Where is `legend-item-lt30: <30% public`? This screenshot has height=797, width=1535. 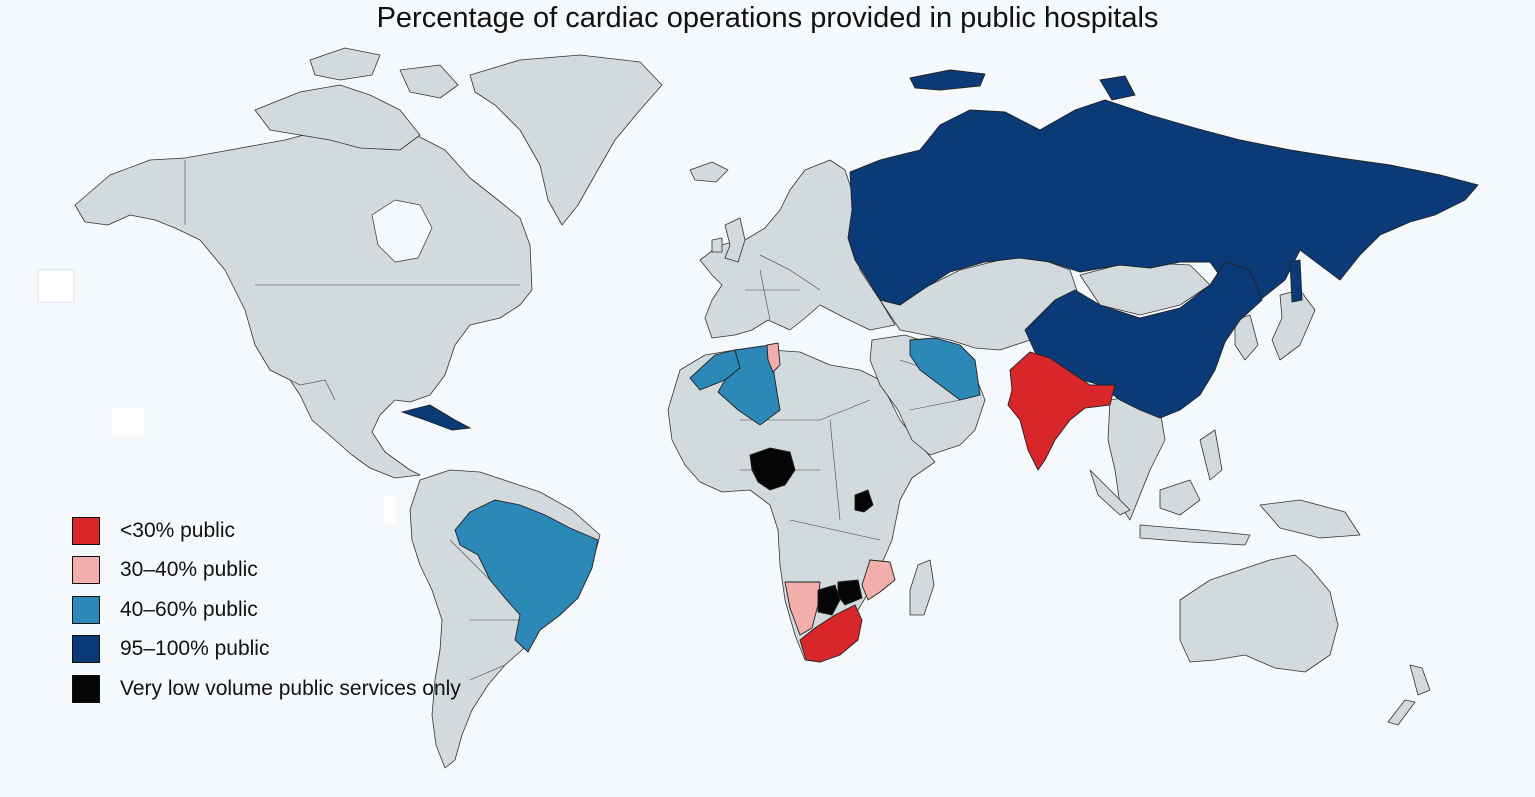
legend-item-lt30: <30% public is located at coordinates (266, 531).